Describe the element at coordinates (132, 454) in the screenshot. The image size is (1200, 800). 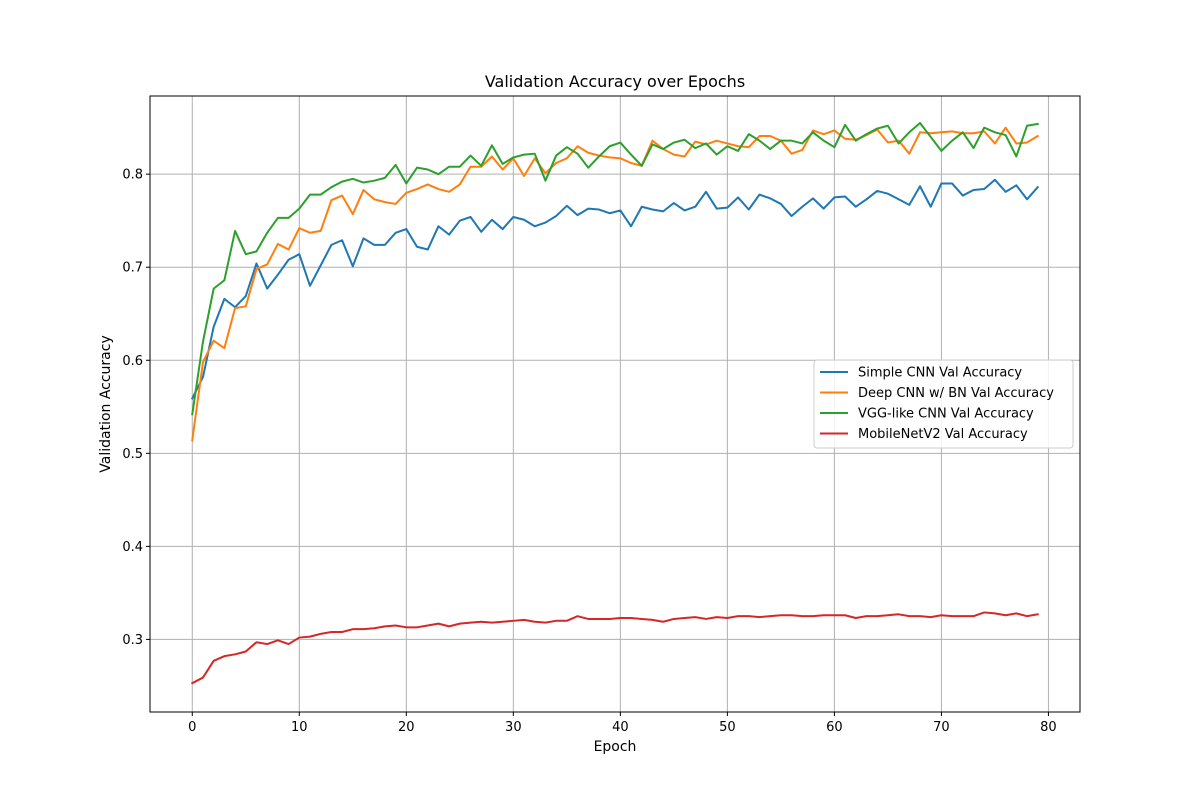
I see `y-tick-label: 0.5` at that location.